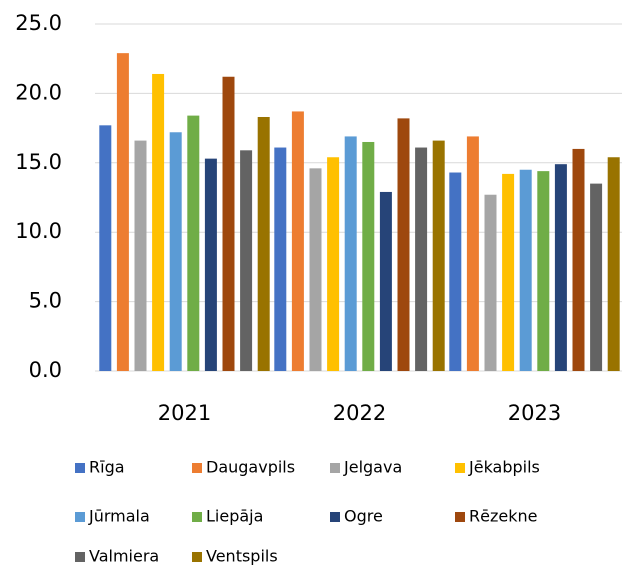 Image resolution: width=626 pixels, height=569 pixels. I want to click on legend-label: Rēzekne, so click(503, 516).